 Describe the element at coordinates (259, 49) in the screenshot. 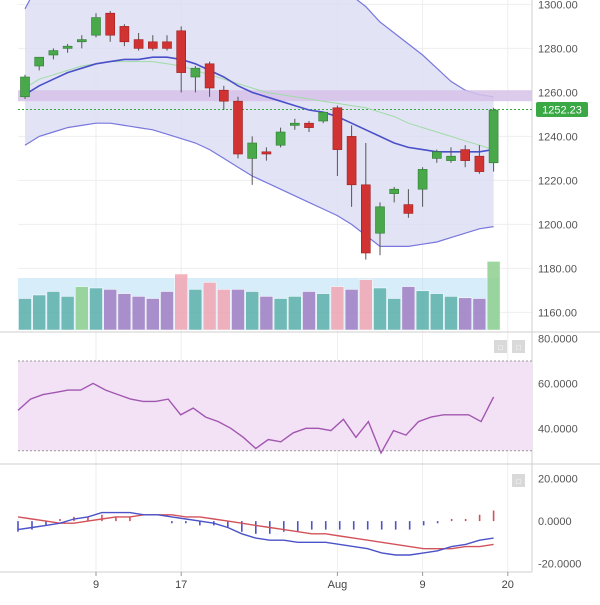

I see `bollinger-upper-line` at that location.